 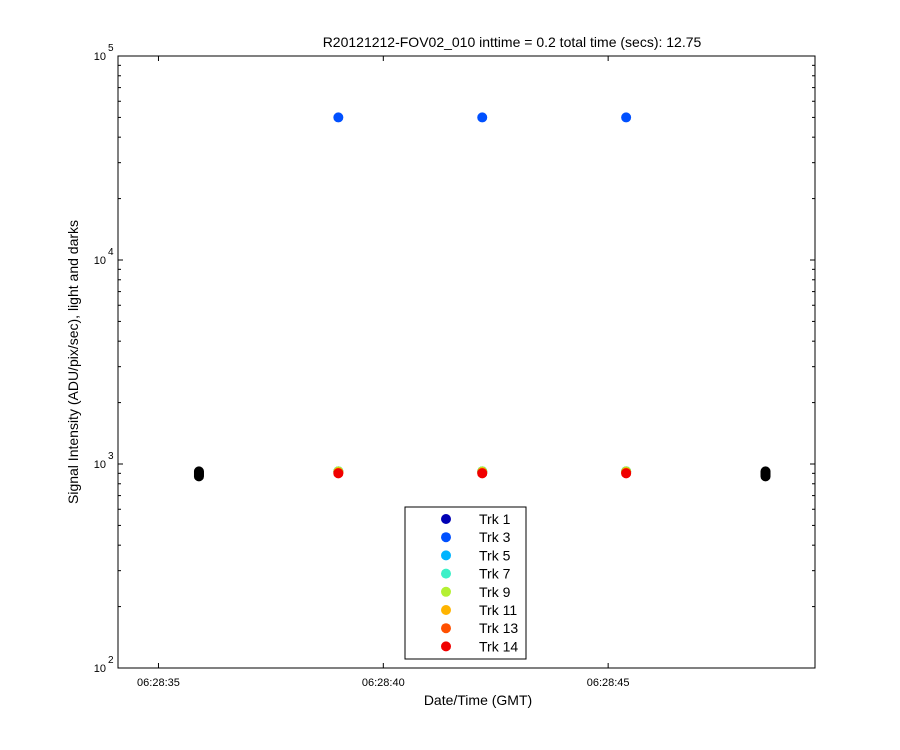 What do you see at coordinates (478, 700) in the screenshot?
I see `x-axis-label: Date/Time (GMT)` at bounding box center [478, 700].